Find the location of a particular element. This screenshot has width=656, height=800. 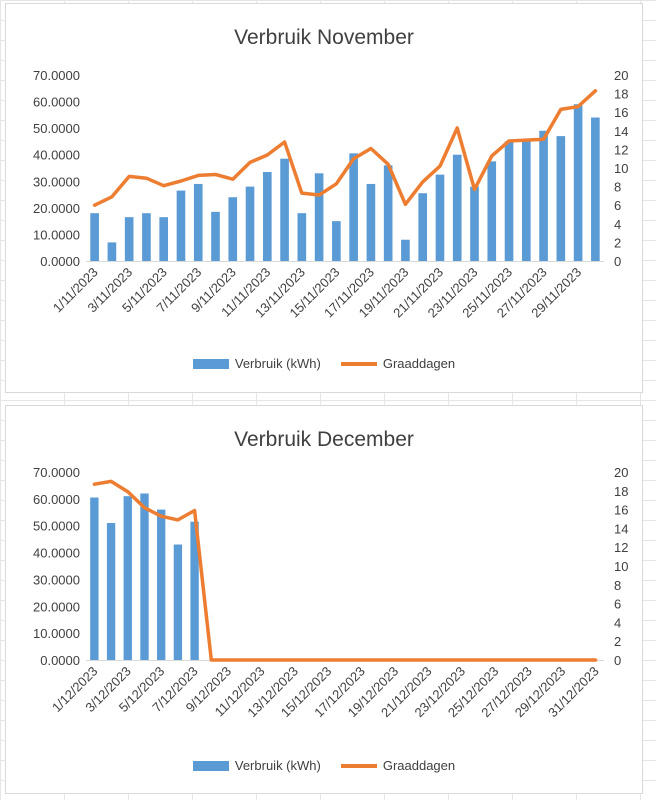

chart-title: Verbruik December is located at coordinates (324, 439).